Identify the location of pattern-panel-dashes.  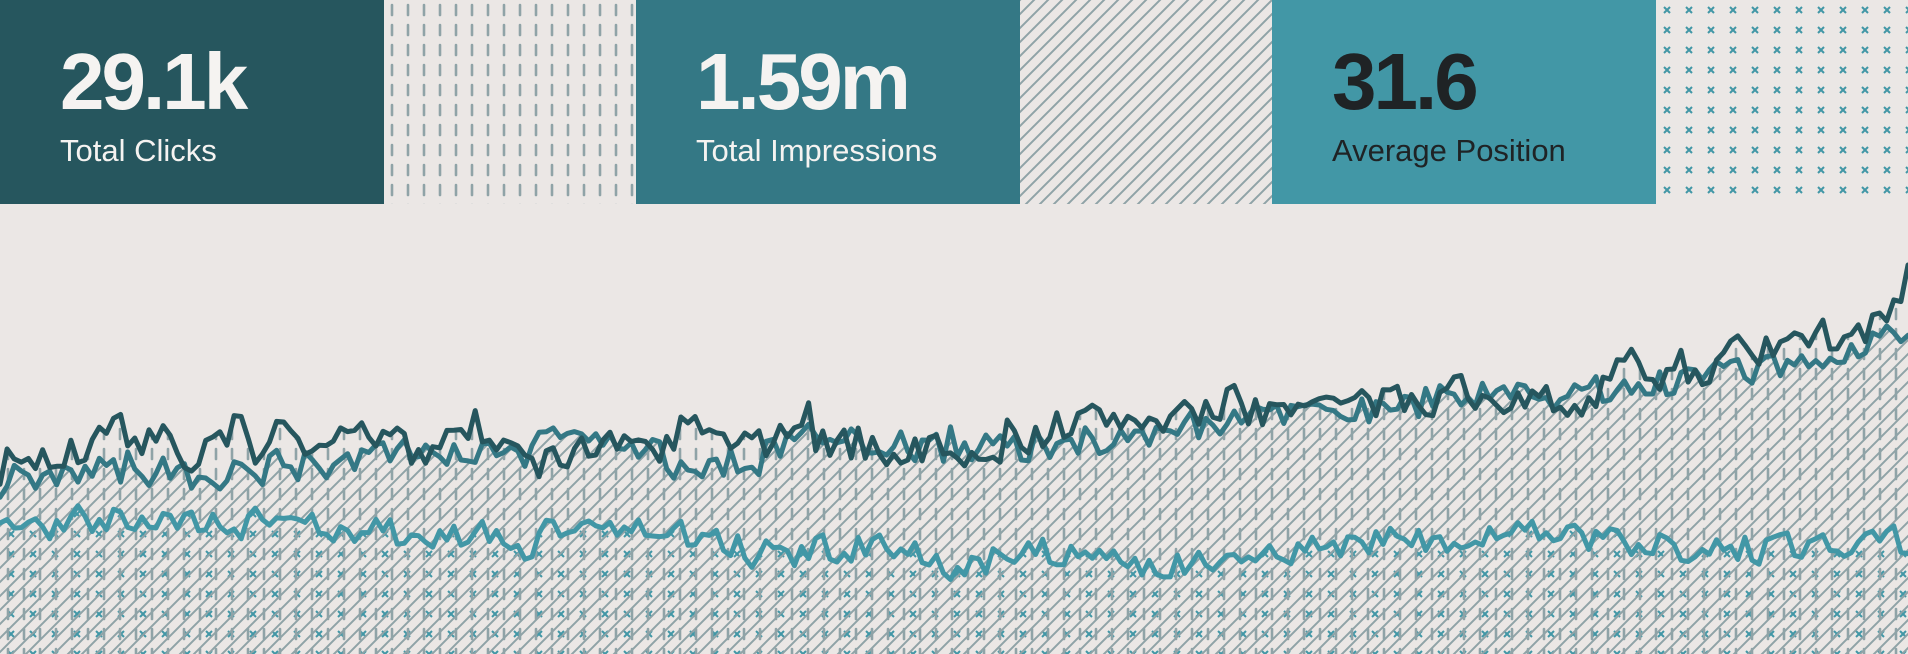
(510, 102).